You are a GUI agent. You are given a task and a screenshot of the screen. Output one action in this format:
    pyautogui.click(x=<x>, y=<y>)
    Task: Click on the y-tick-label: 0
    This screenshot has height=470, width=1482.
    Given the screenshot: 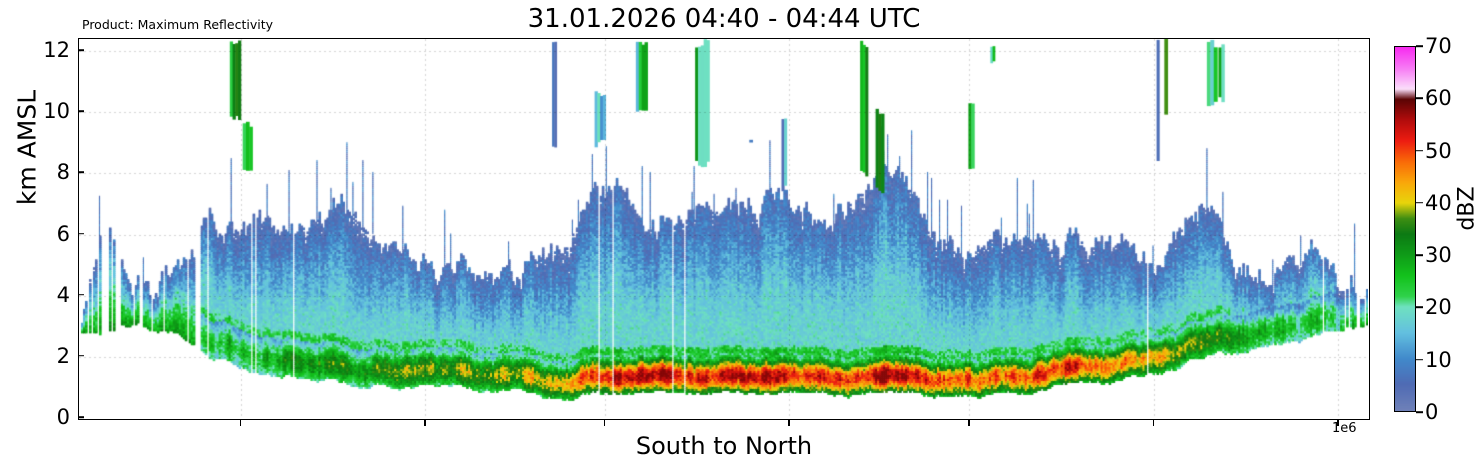 What is the action you would take?
    pyautogui.click(x=63, y=417)
    